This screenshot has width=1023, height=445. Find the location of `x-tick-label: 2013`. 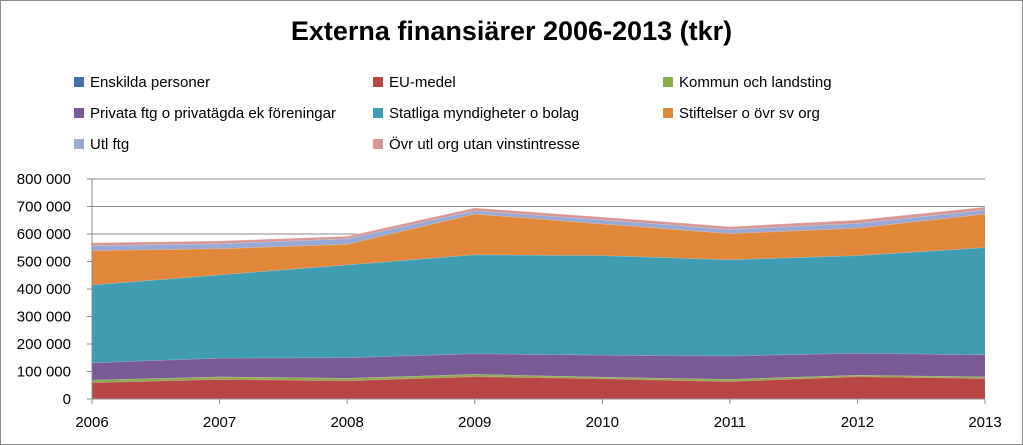

x-tick-label: 2013 is located at coordinates (984, 422).